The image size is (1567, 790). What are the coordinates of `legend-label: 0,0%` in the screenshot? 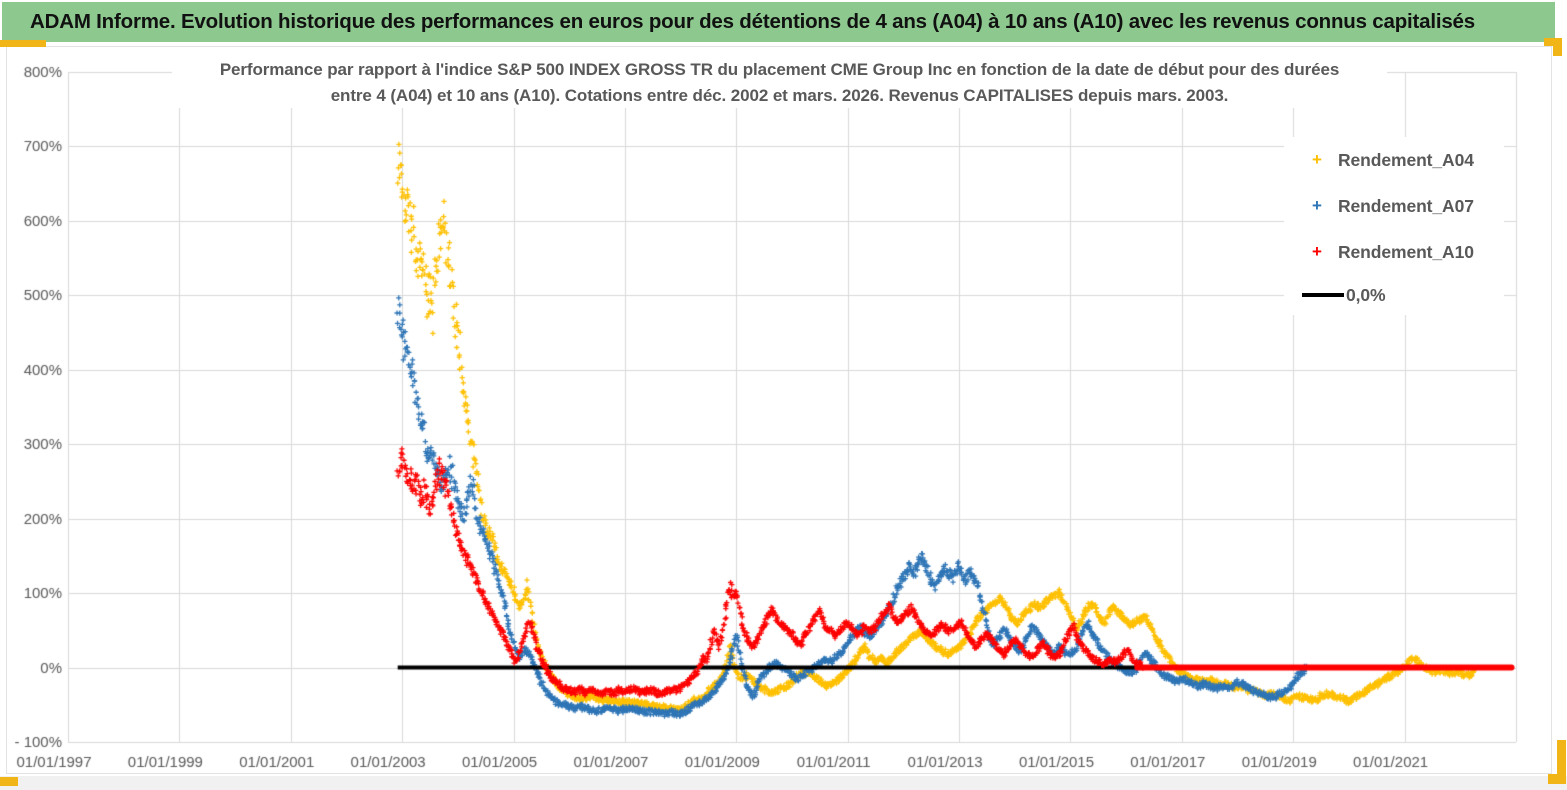 It's located at (1366, 294).